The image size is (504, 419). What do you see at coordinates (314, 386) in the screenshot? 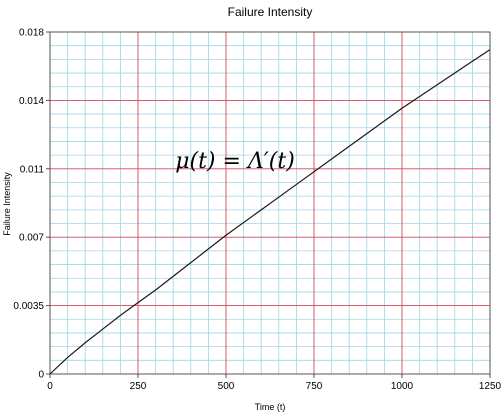
I see `x-tick-label: 750` at bounding box center [314, 386].